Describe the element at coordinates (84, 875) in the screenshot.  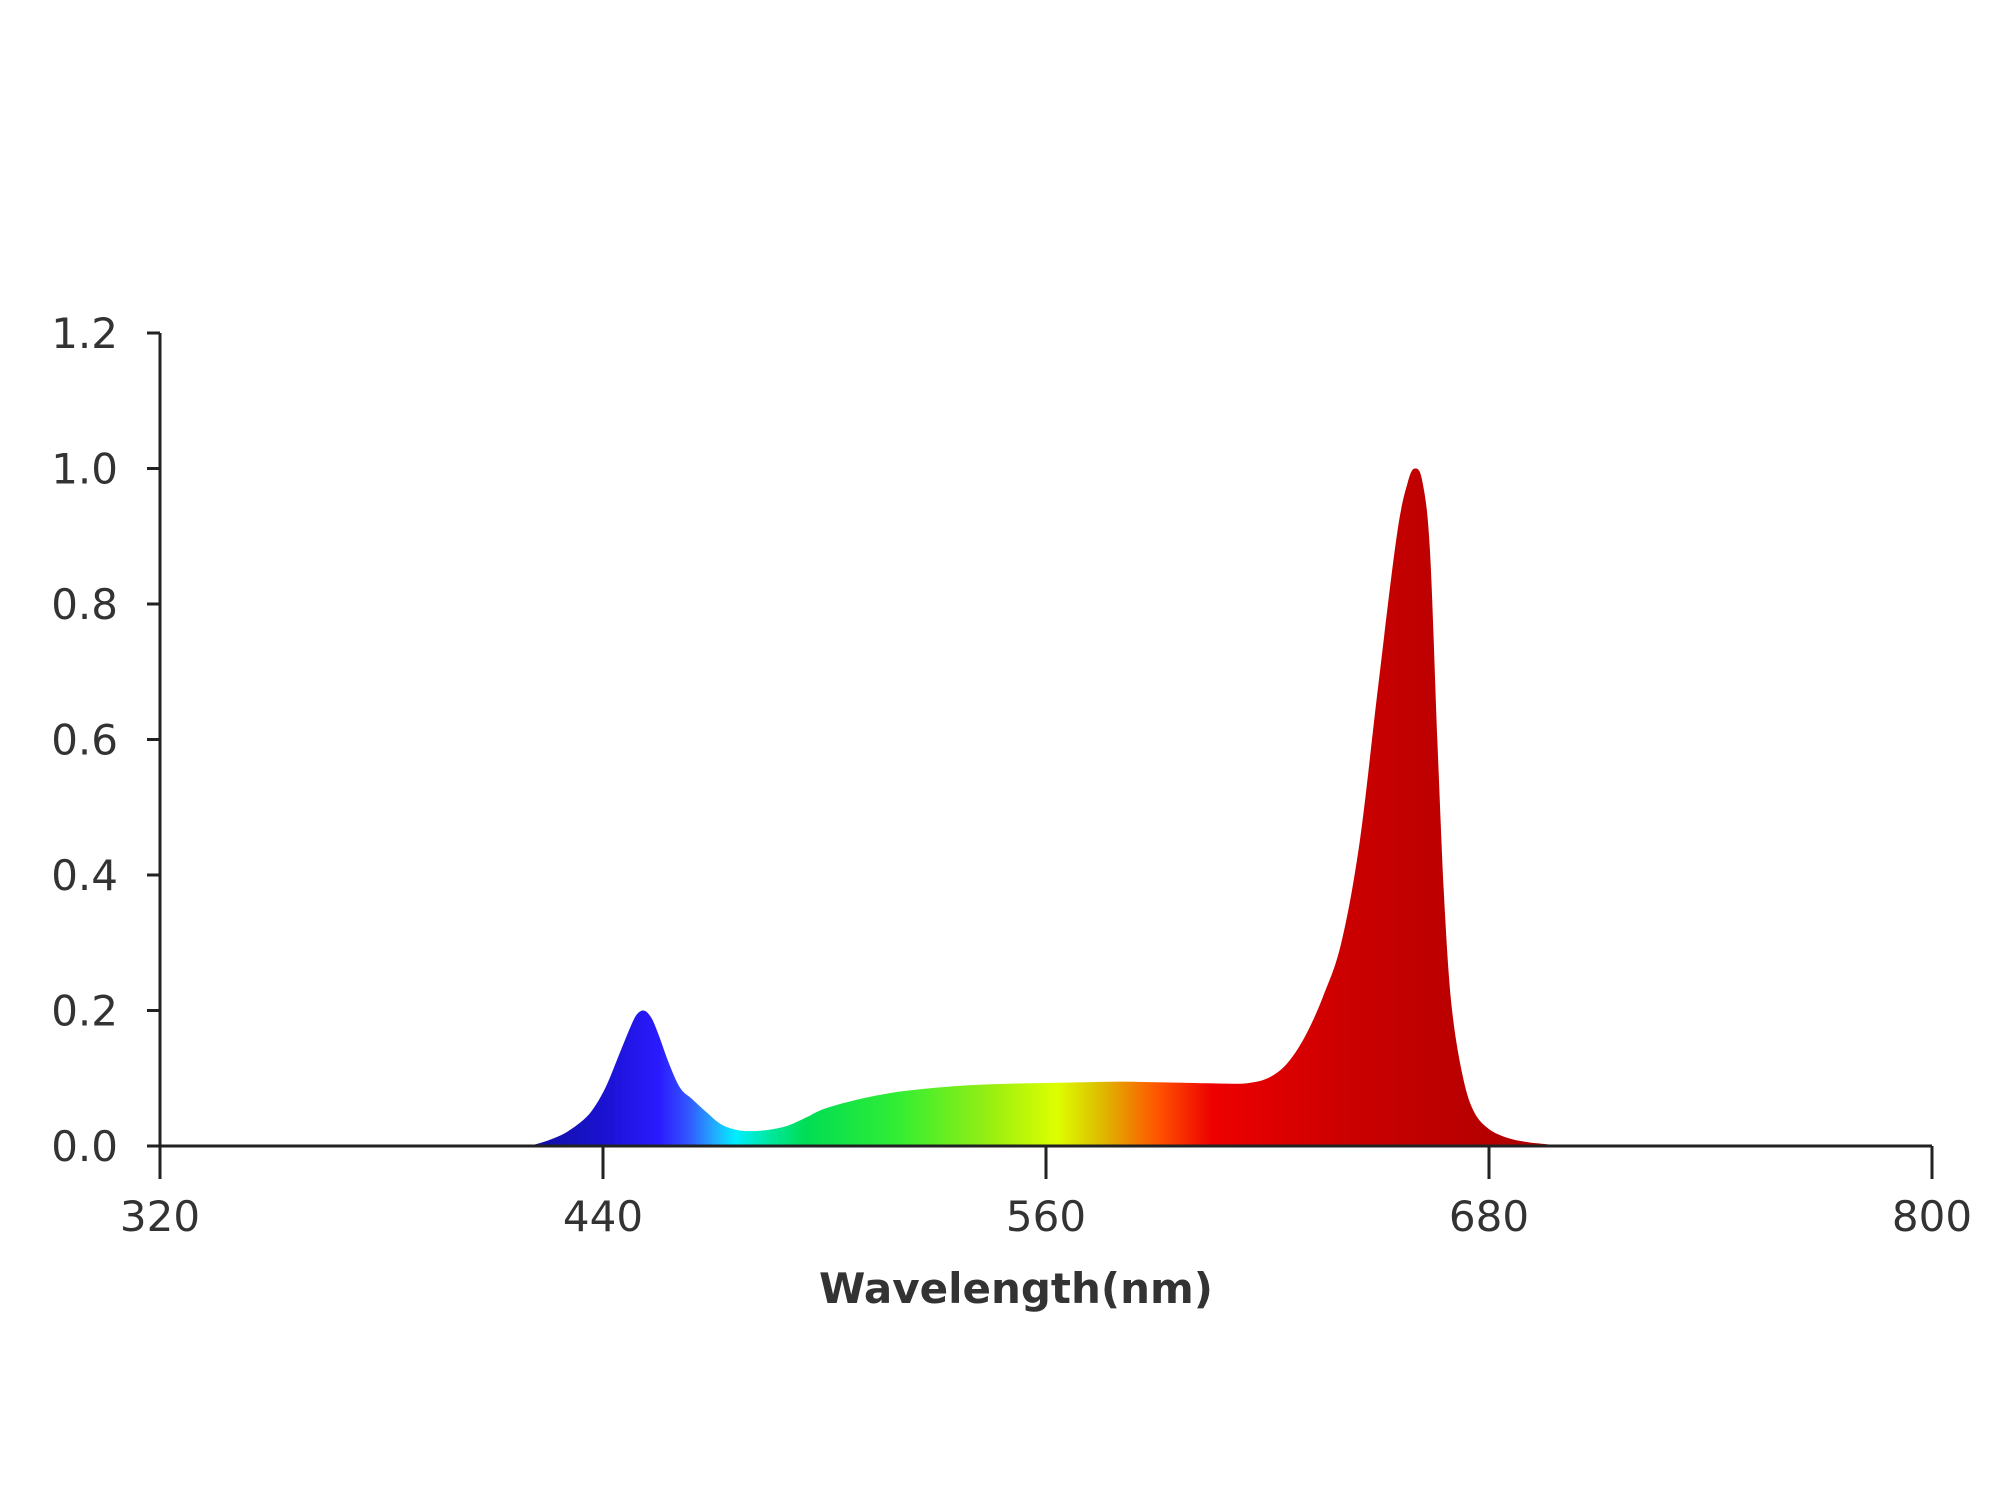
I see `y-tick-label: 0.4` at that location.